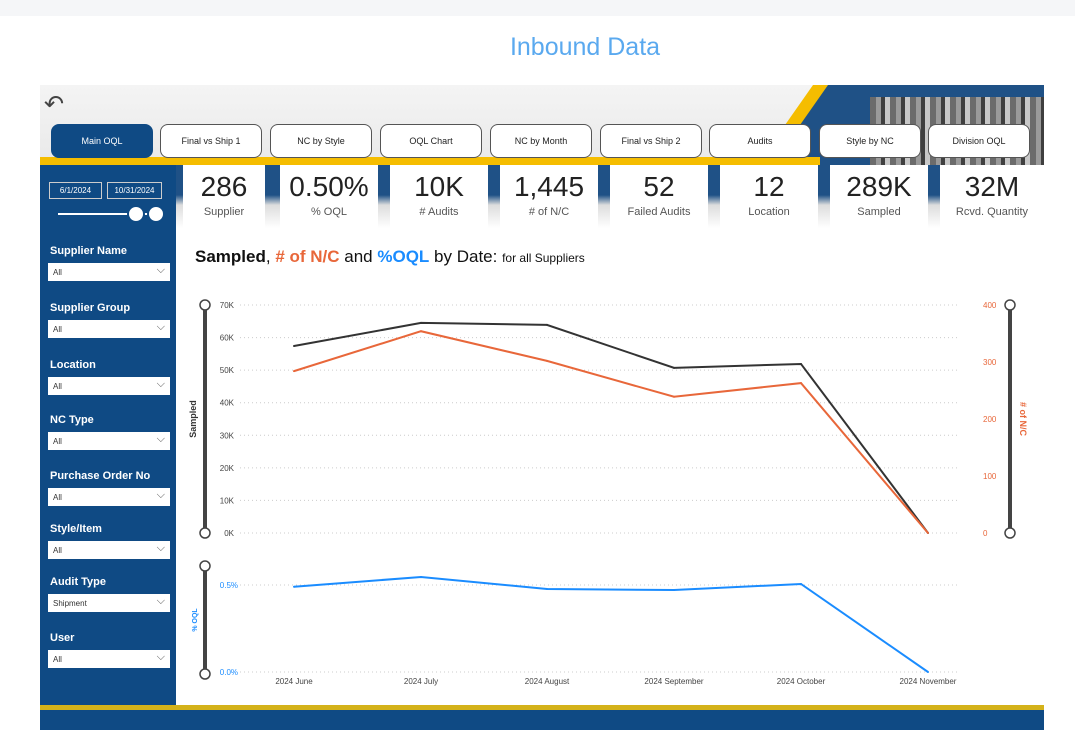 The image size is (1075, 744). I want to click on kpi-label: # Audits, so click(439, 212).